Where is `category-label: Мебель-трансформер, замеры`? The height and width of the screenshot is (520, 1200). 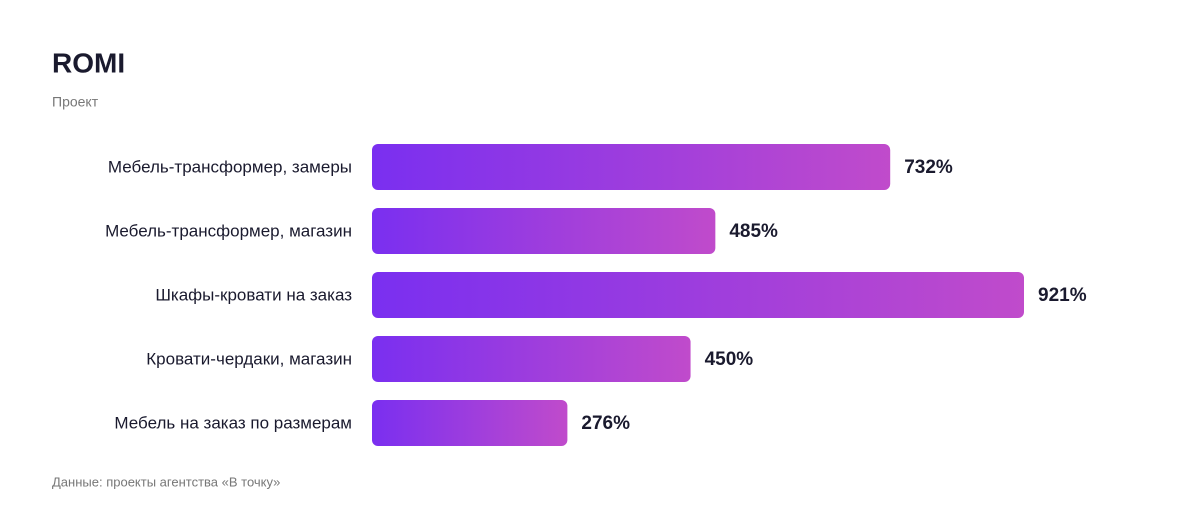
category-label: Мебель-трансформер, замеры is located at coordinates (230, 166).